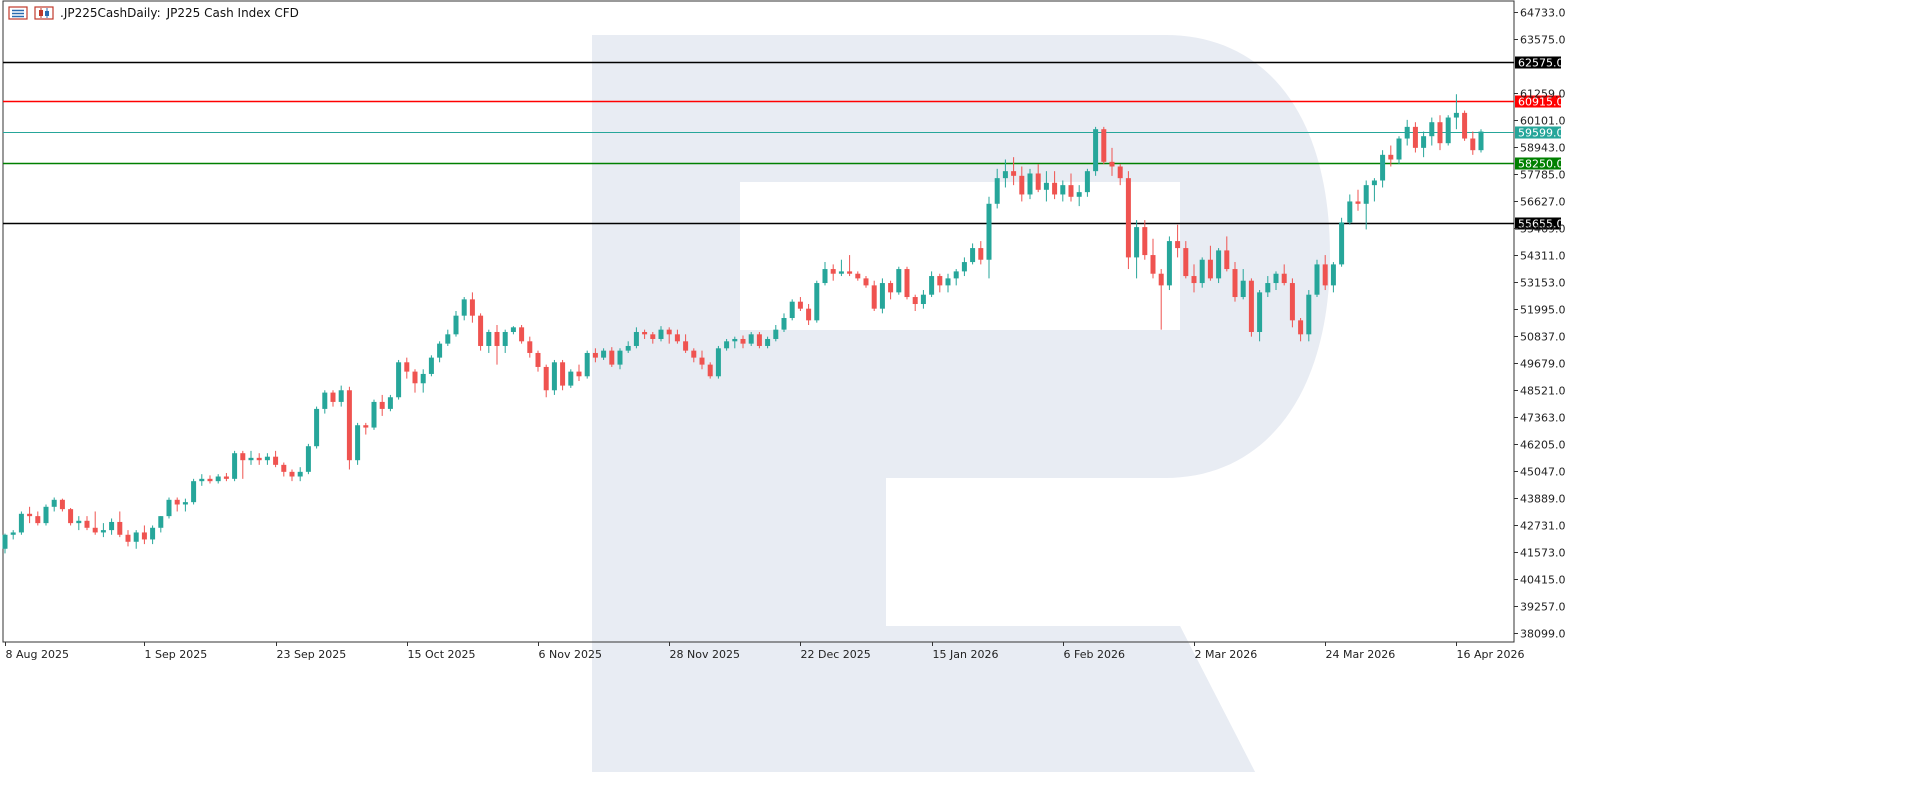 This screenshot has width=1914, height=807. I want to click on level-tag-label: 55655.0, so click(1541, 224).